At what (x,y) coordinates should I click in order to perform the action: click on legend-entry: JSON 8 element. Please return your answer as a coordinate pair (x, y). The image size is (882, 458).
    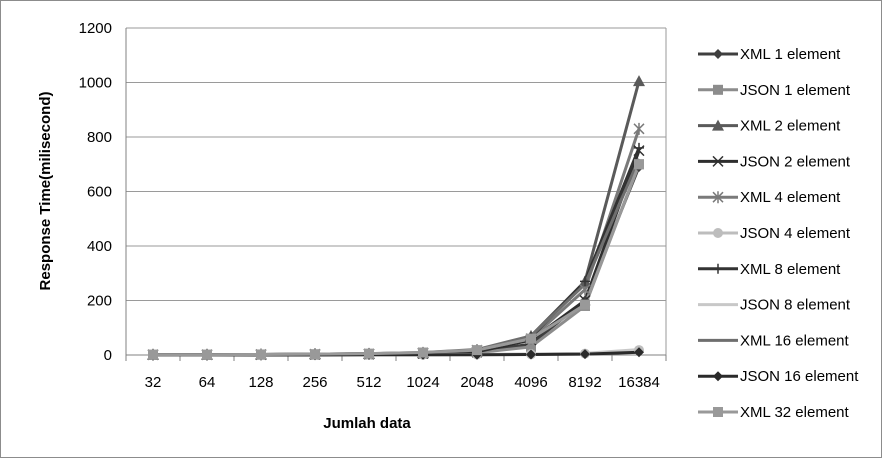
    Looking at the image, I should click on (774, 305).